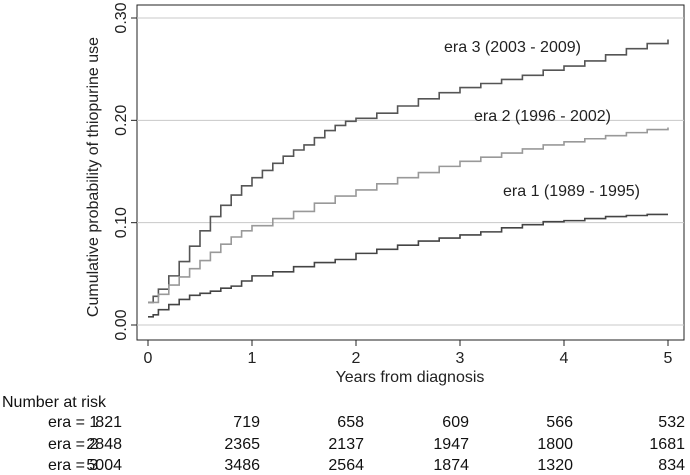  I want to click on risk-row-label: era = 3, so click(73, 465).